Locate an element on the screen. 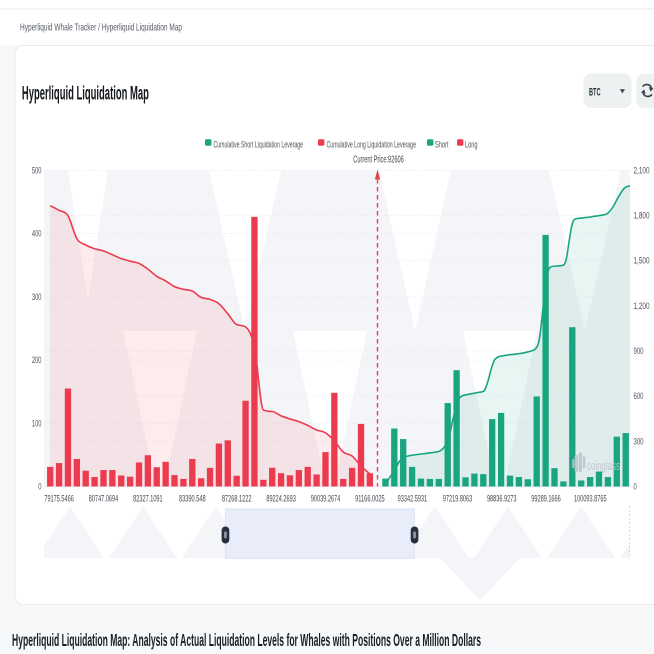  svg-text:Cumulative Short Liquidation L: Cumulative Short Liquidation Leverage is located at coordinates (259, 145).